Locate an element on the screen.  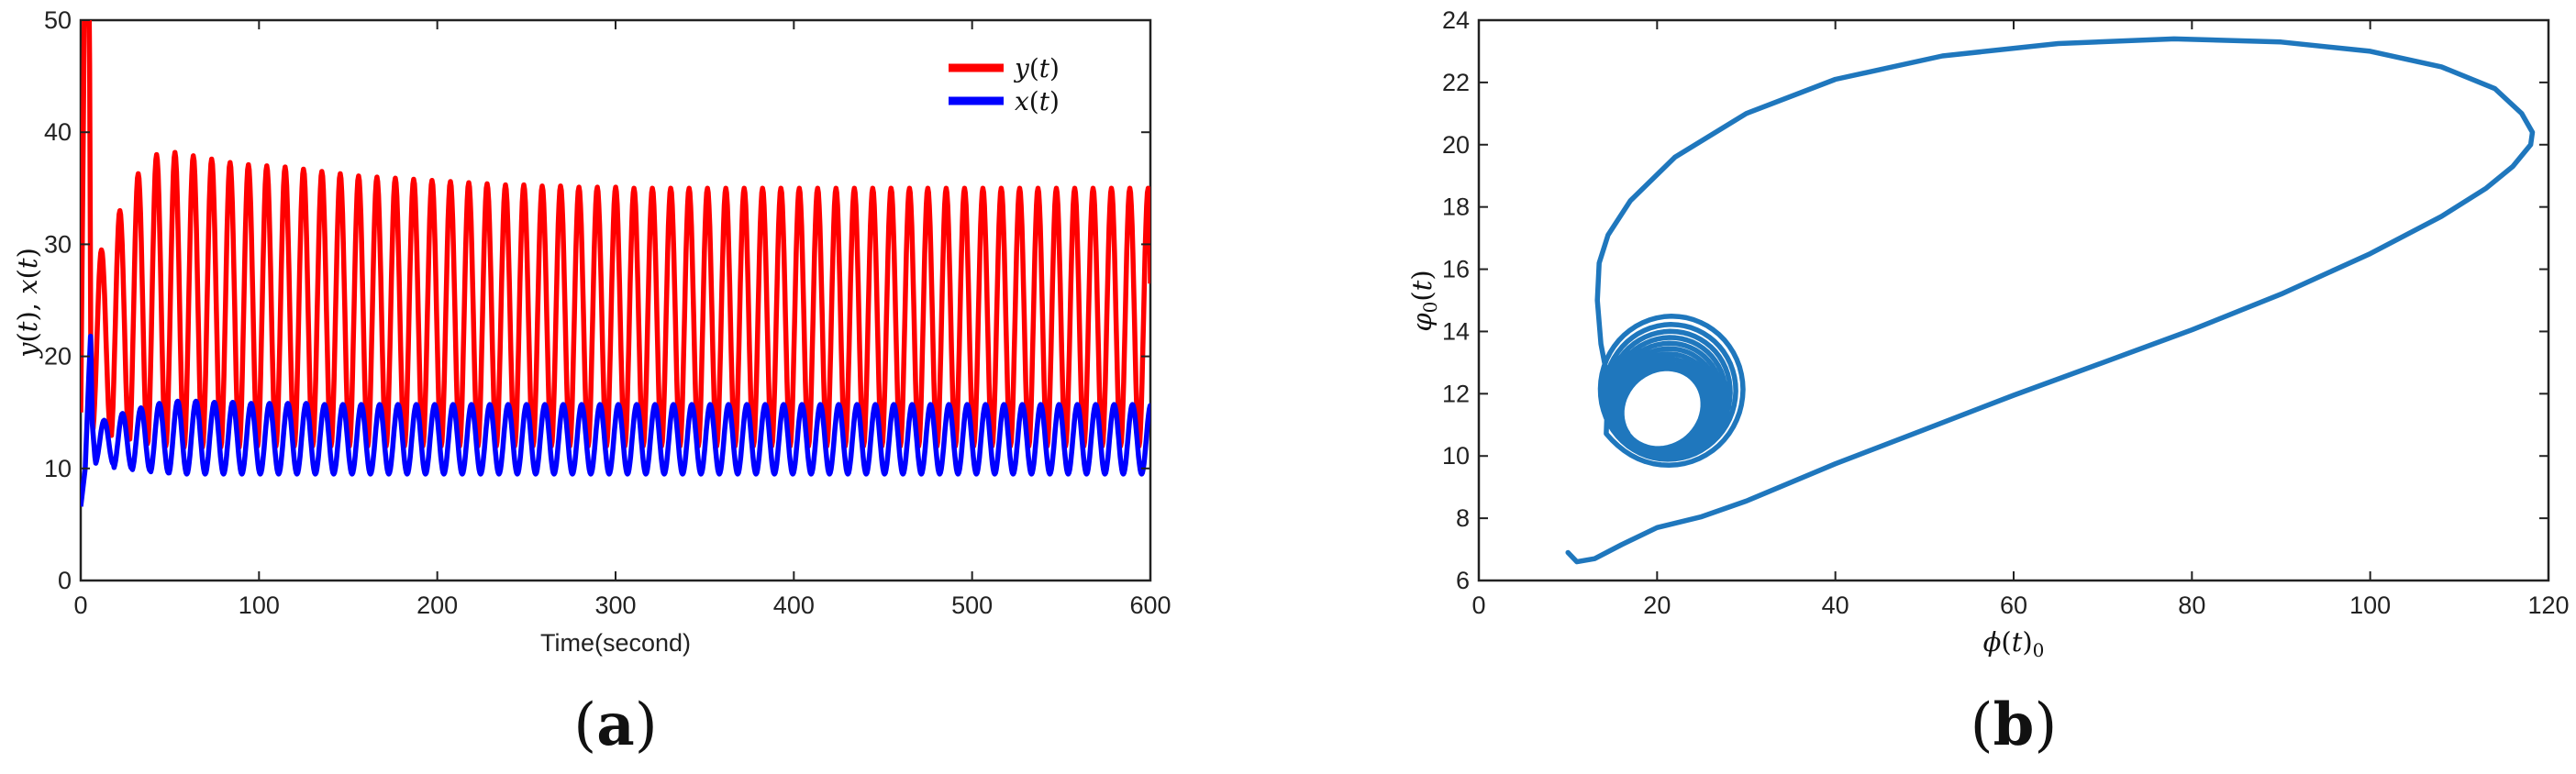
y-tick-label-a-3: 30 is located at coordinates (58, 244).